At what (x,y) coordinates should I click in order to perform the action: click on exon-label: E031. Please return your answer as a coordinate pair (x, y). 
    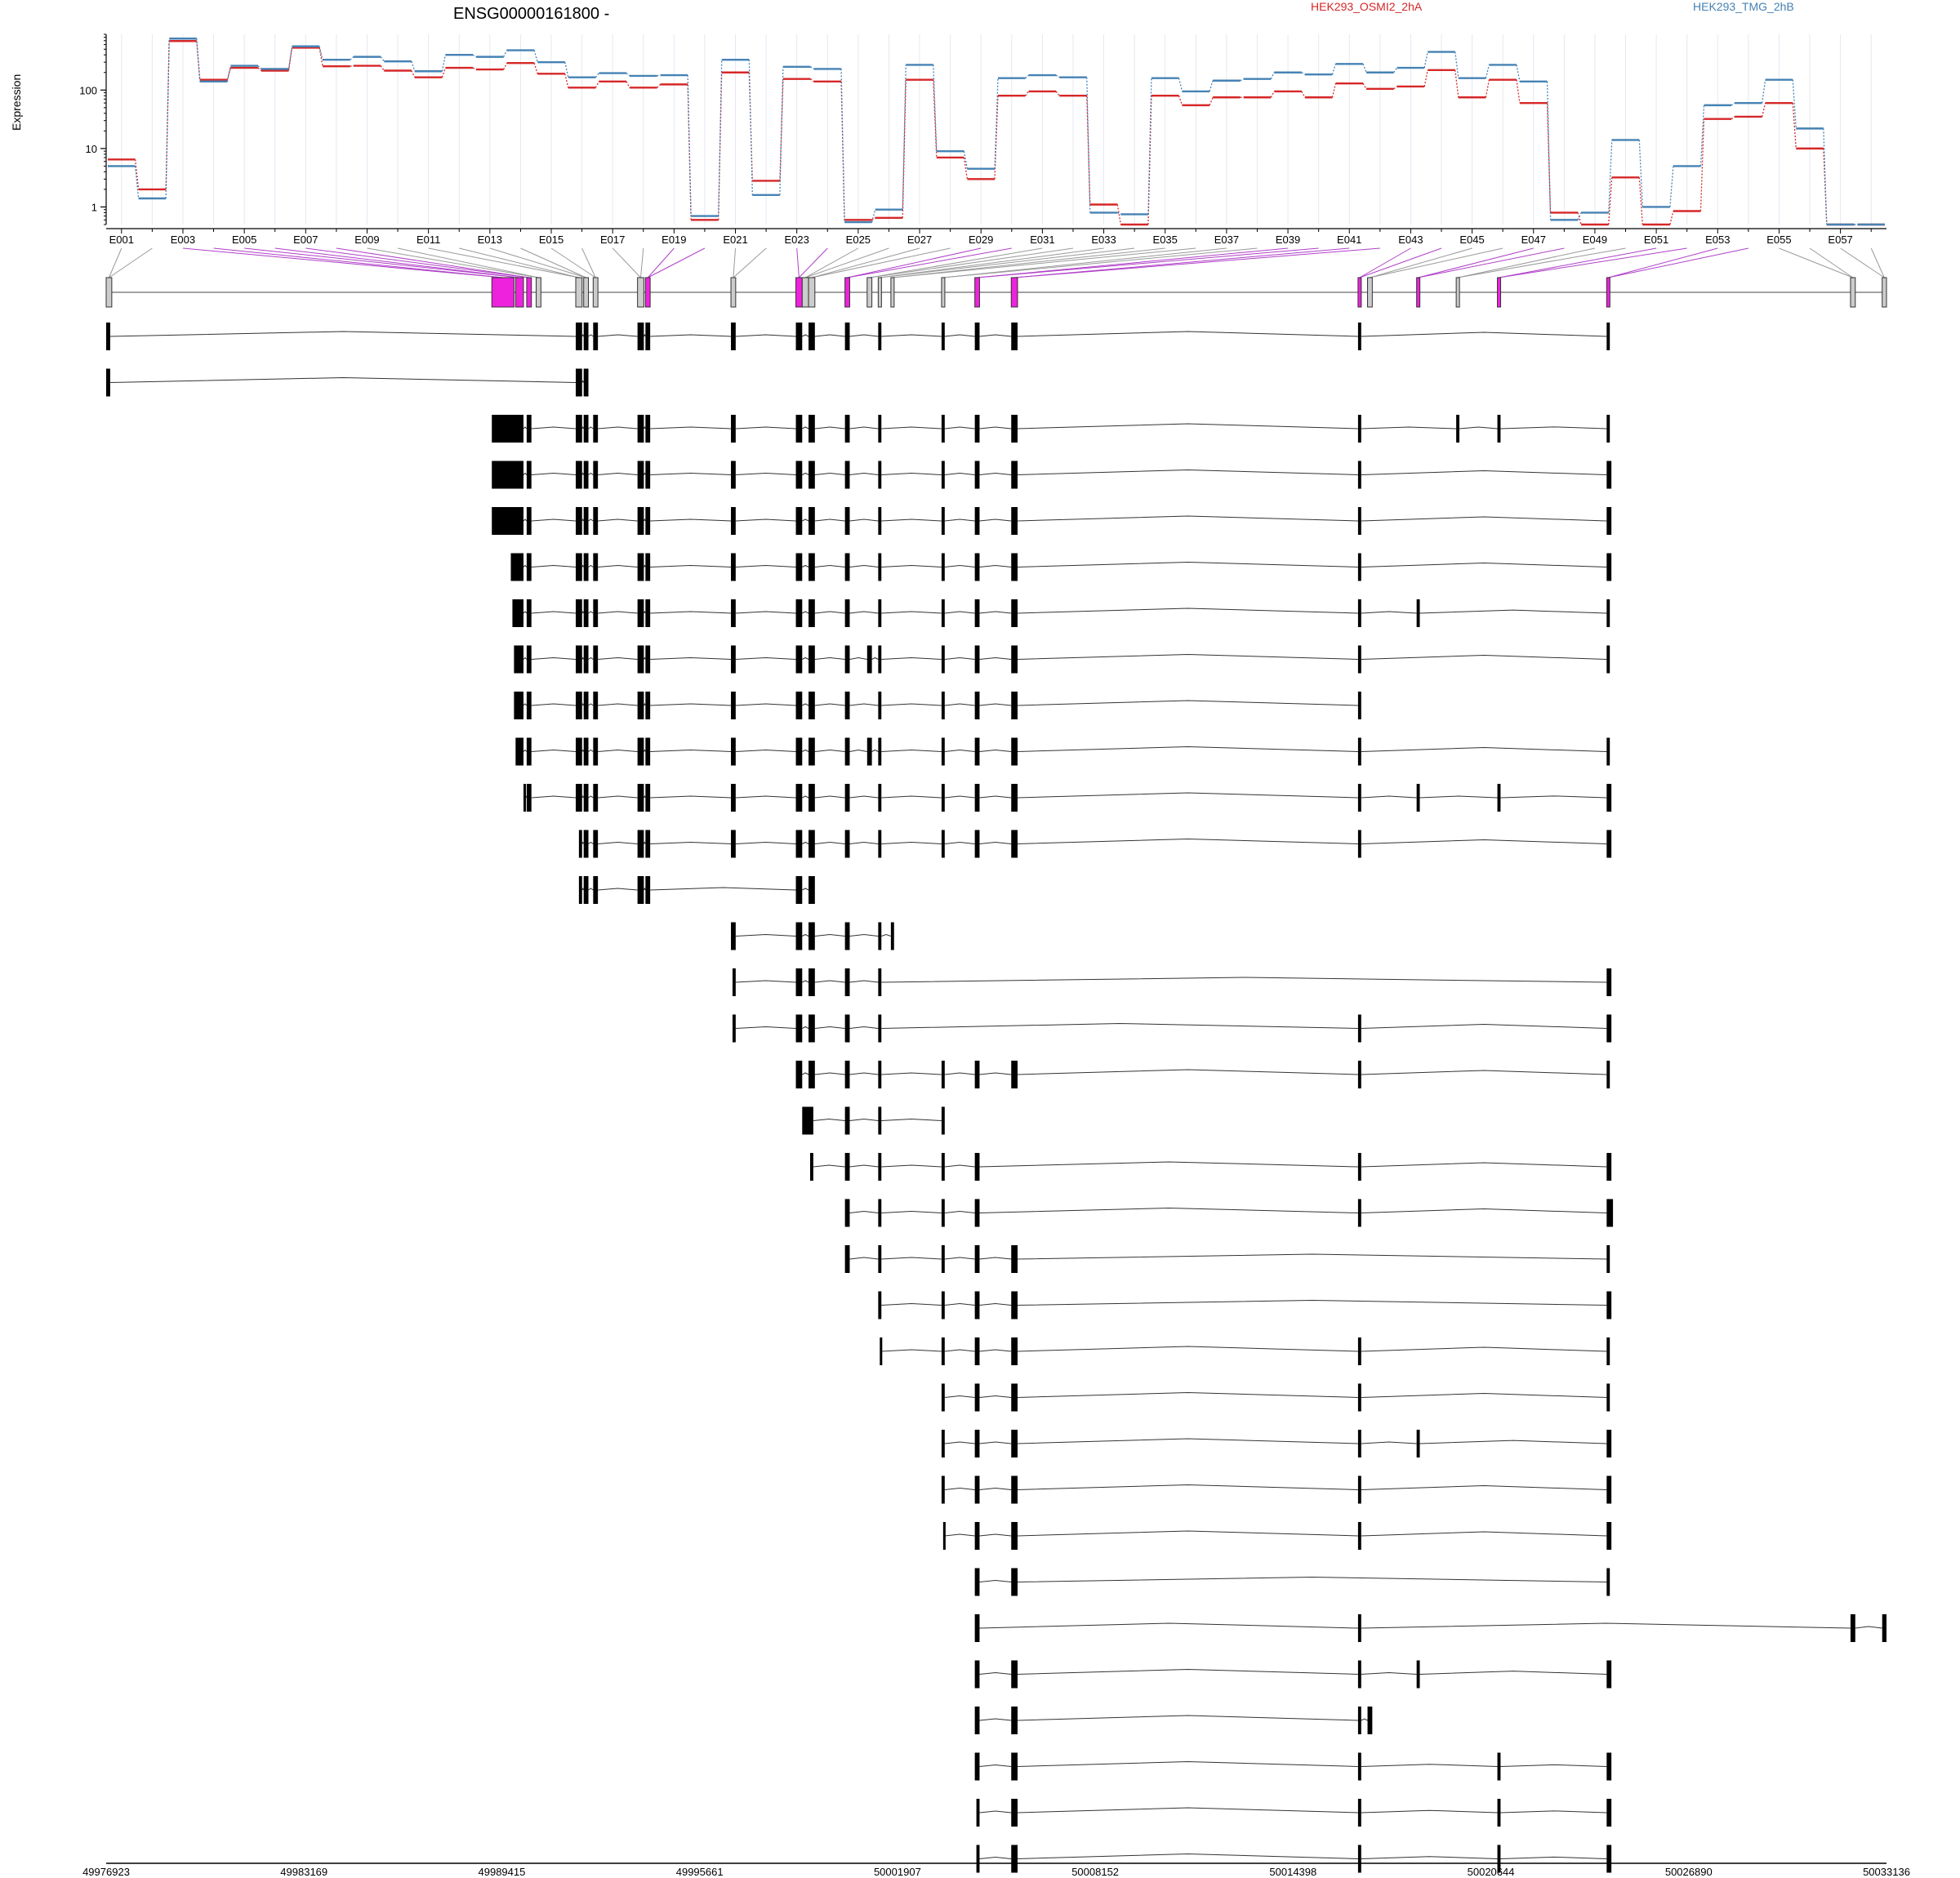
    Looking at the image, I should click on (1042, 240).